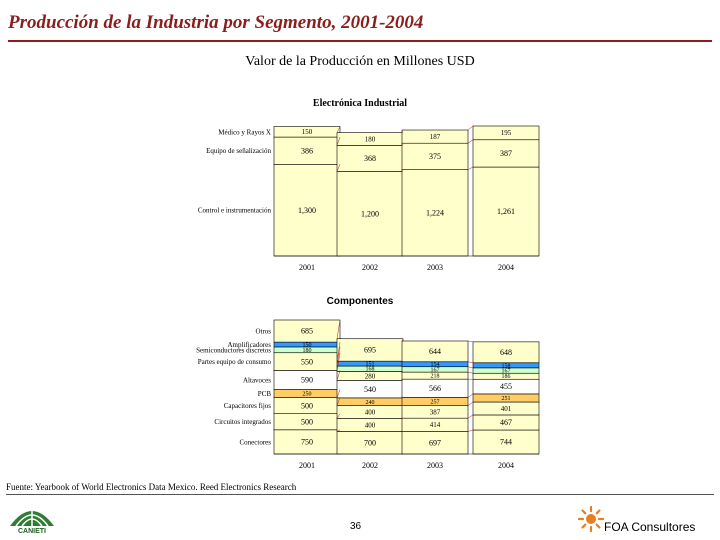  I want to click on components-connector-semiconductores-discretos-2003, so click(470, 367).